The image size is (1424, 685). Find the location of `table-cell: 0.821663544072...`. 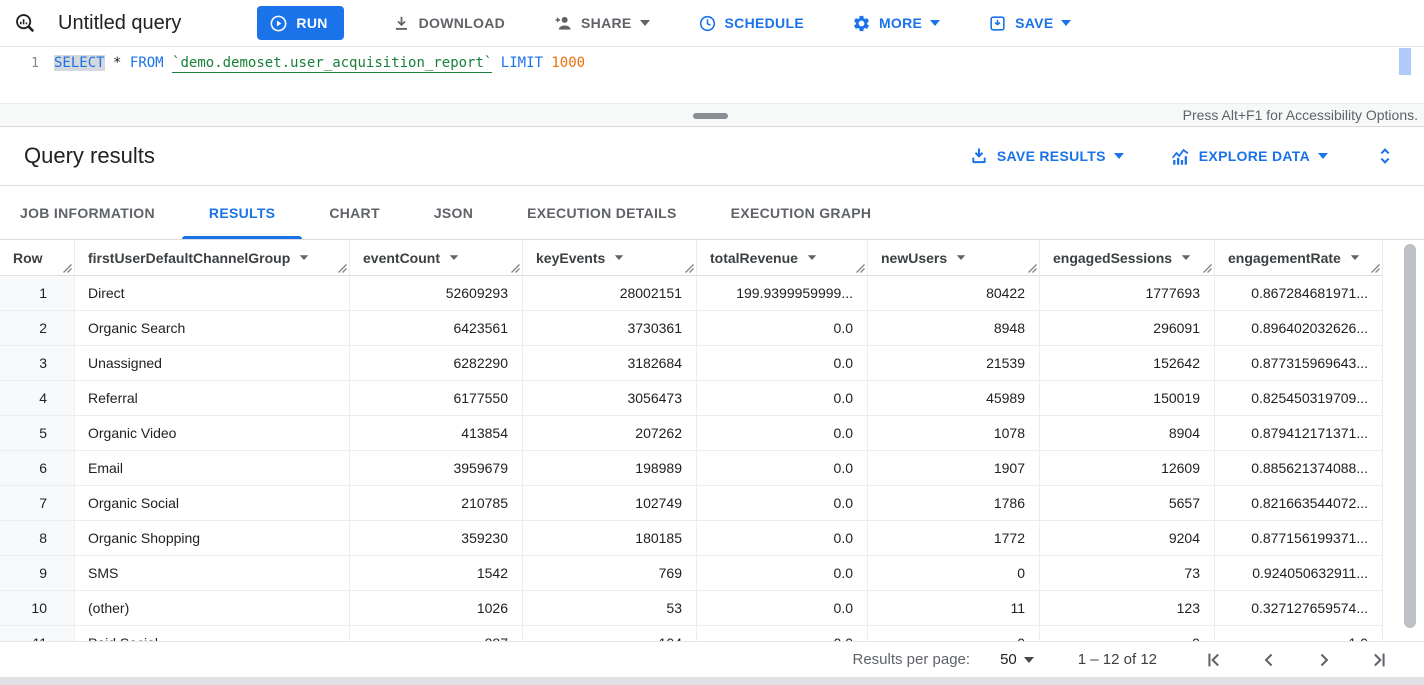

table-cell: 0.821663544072... is located at coordinates (1299, 503).